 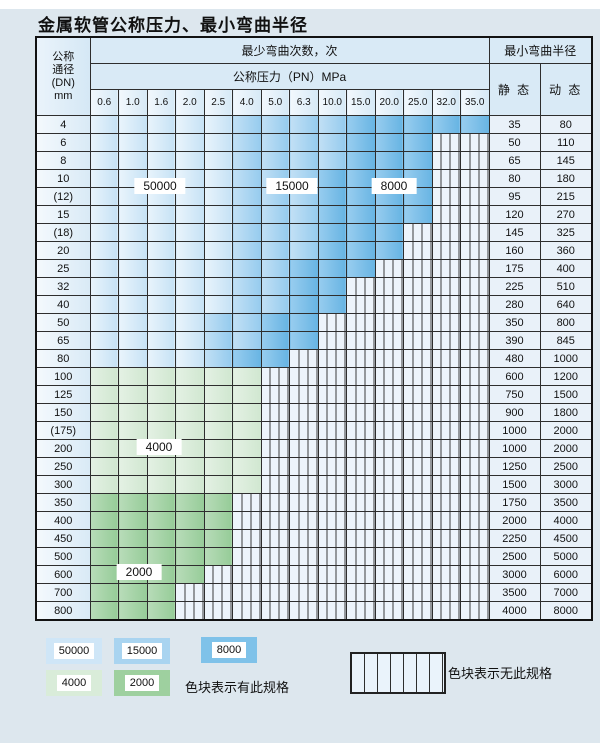 I want to click on static-radius-cell: 65, so click(x=514, y=160).